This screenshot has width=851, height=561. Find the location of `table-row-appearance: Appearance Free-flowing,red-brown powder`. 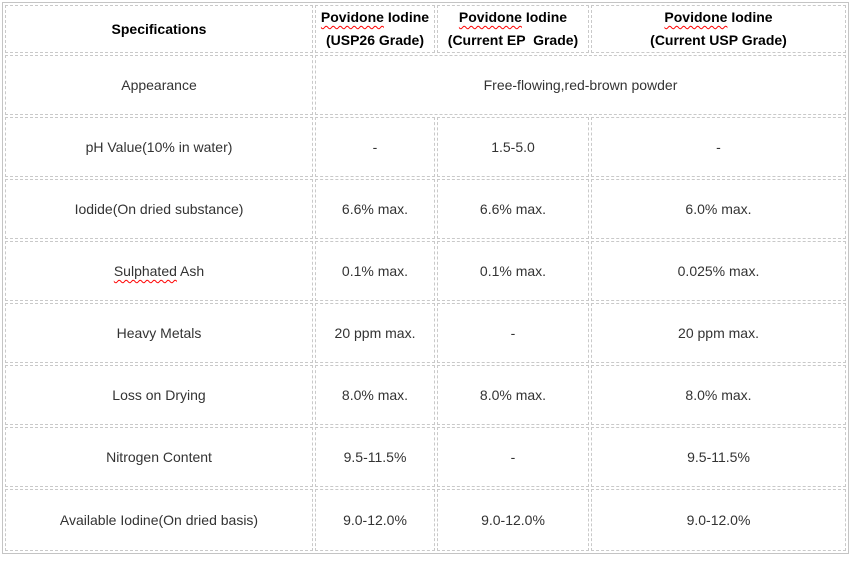

table-row-appearance: Appearance Free-flowing,red-brown powder is located at coordinates (425, 85).